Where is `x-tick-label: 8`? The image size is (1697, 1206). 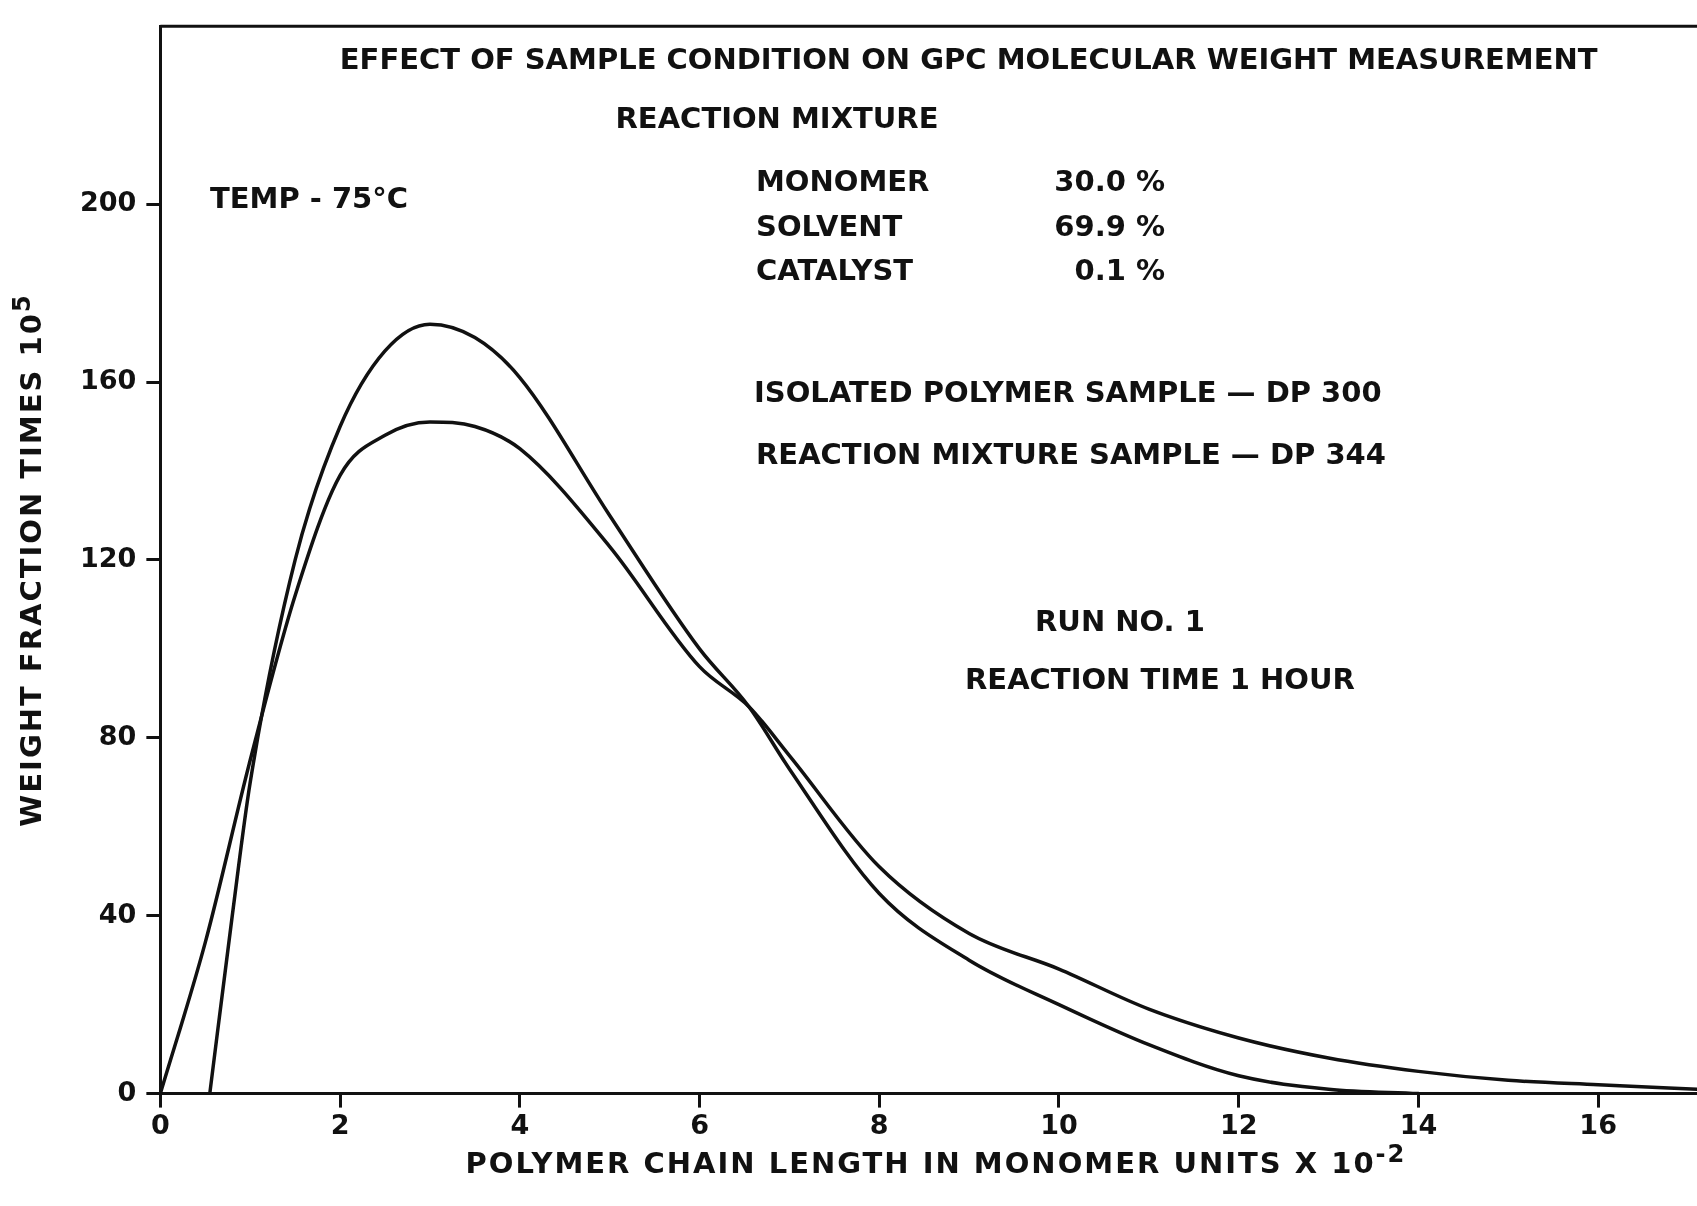 x-tick-label: 8 is located at coordinates (879, 1124).